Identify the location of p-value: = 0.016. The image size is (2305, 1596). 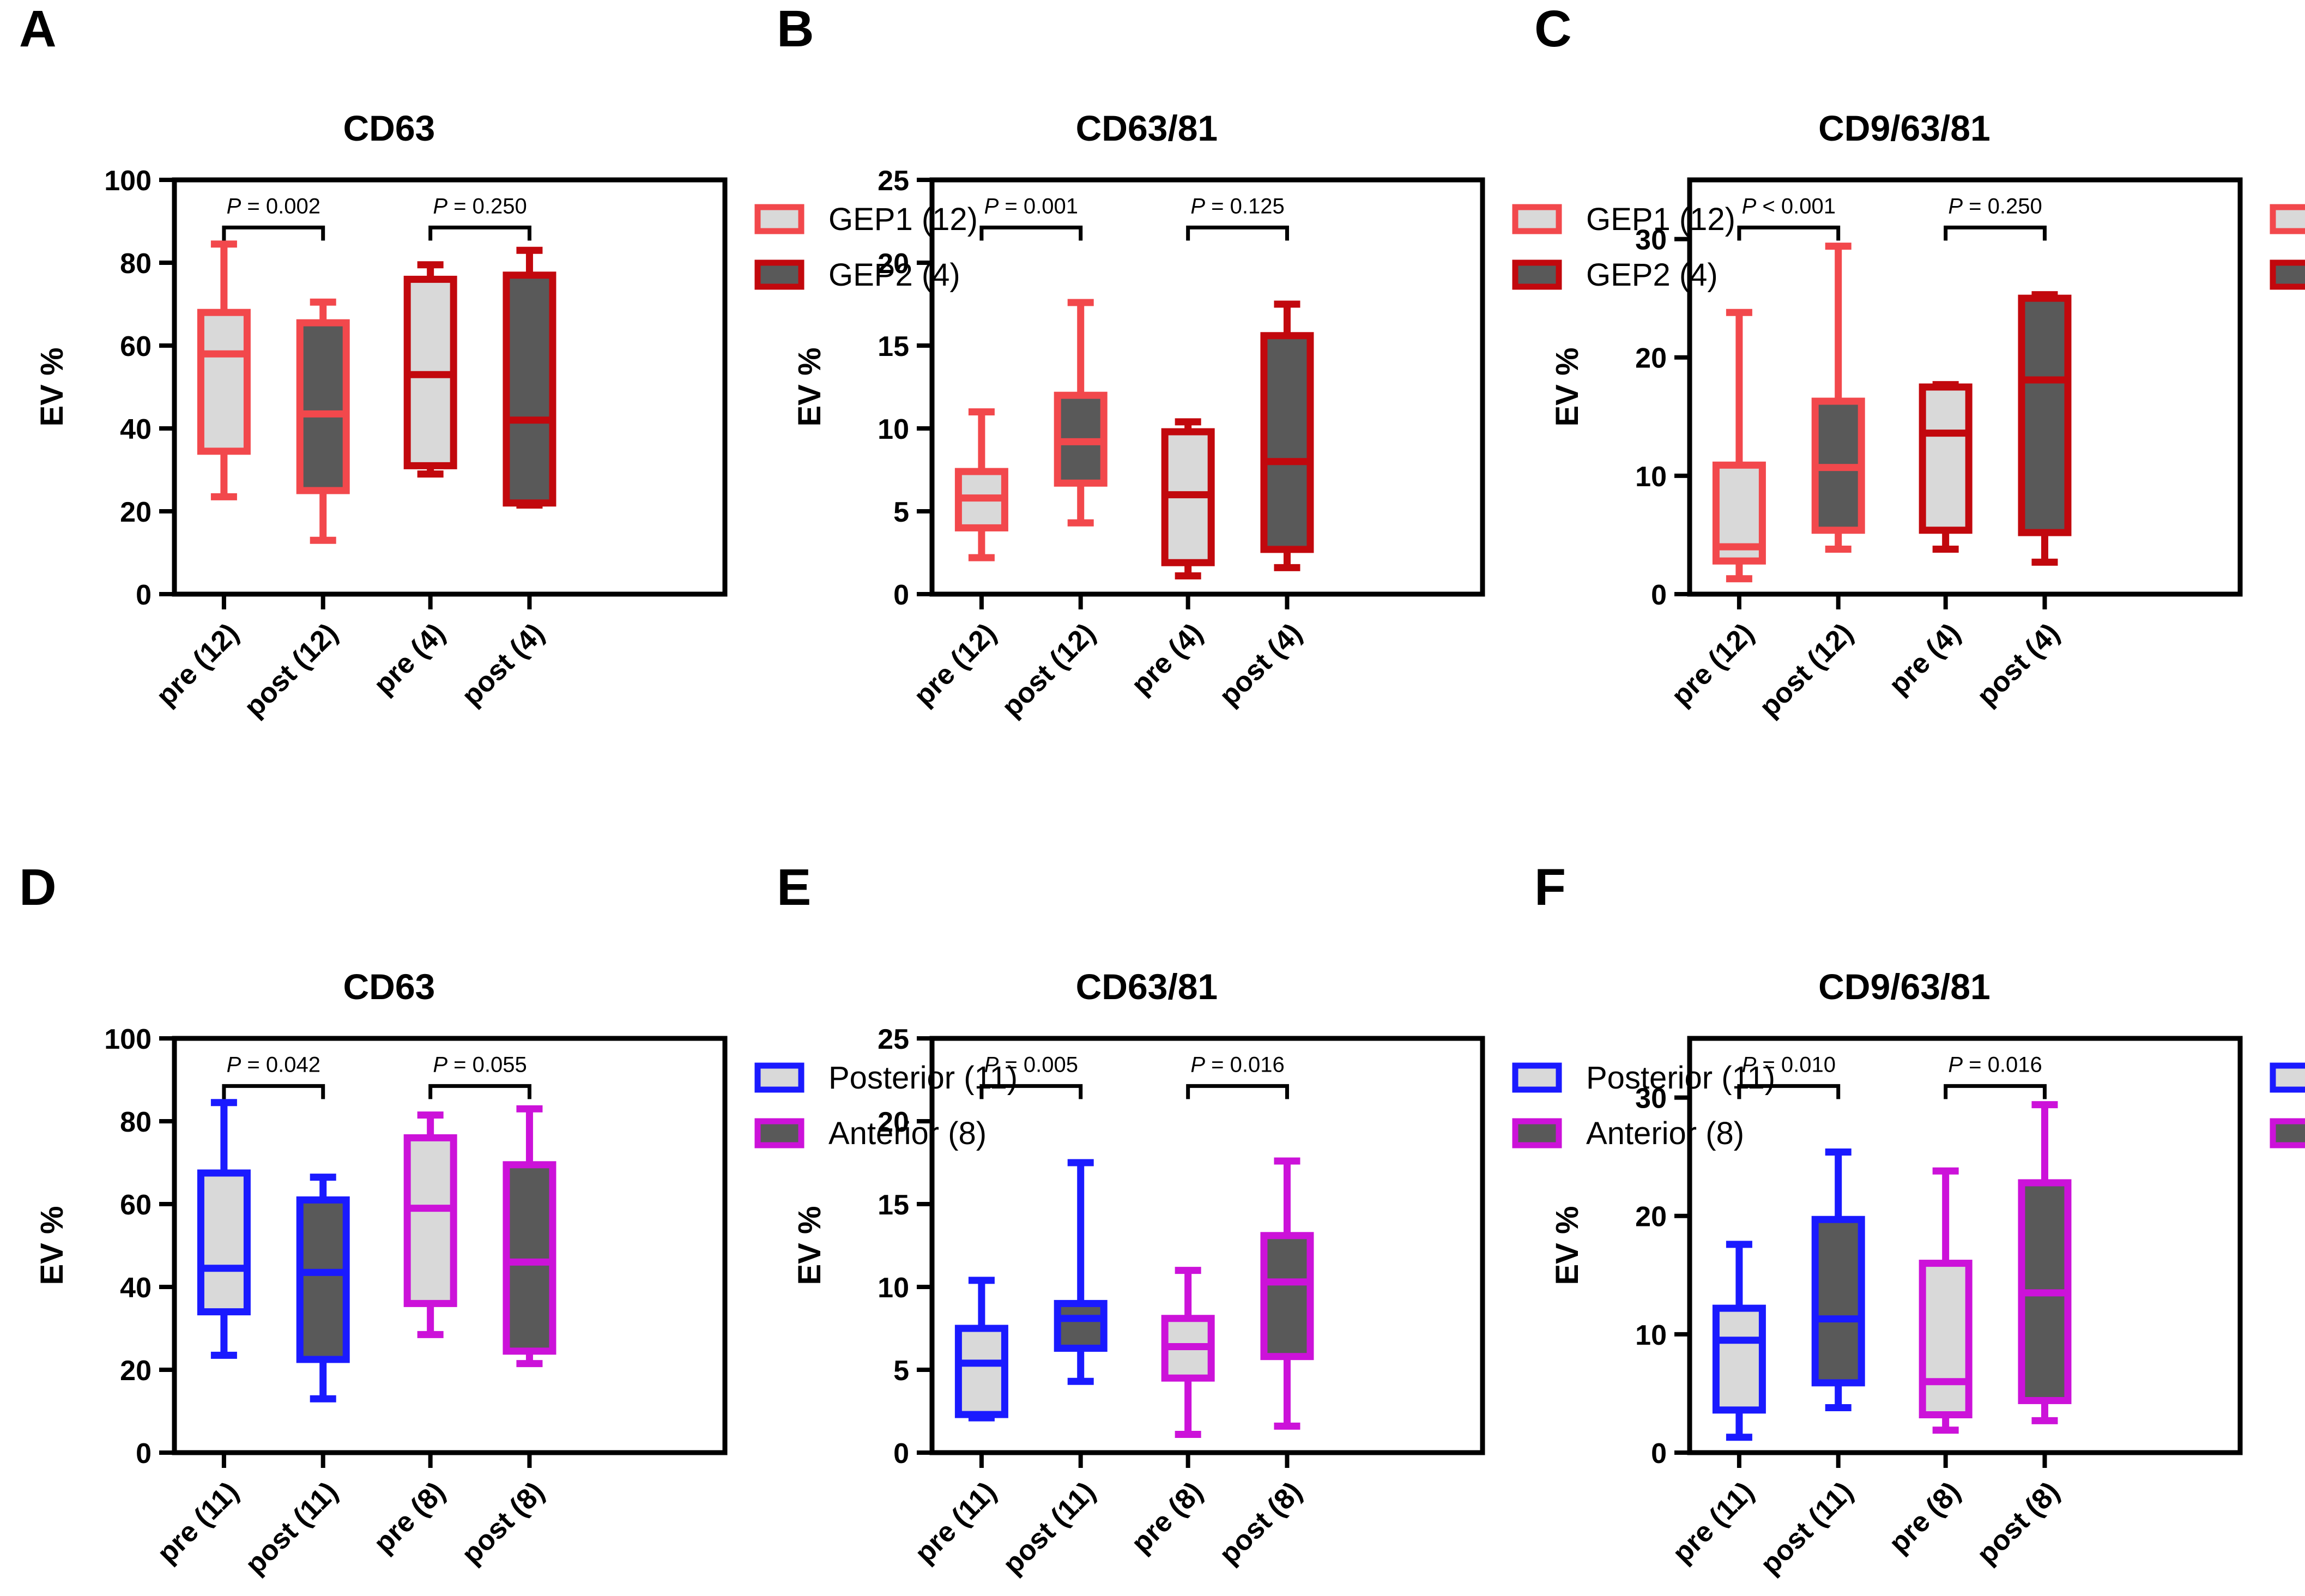
(2002, 1065).